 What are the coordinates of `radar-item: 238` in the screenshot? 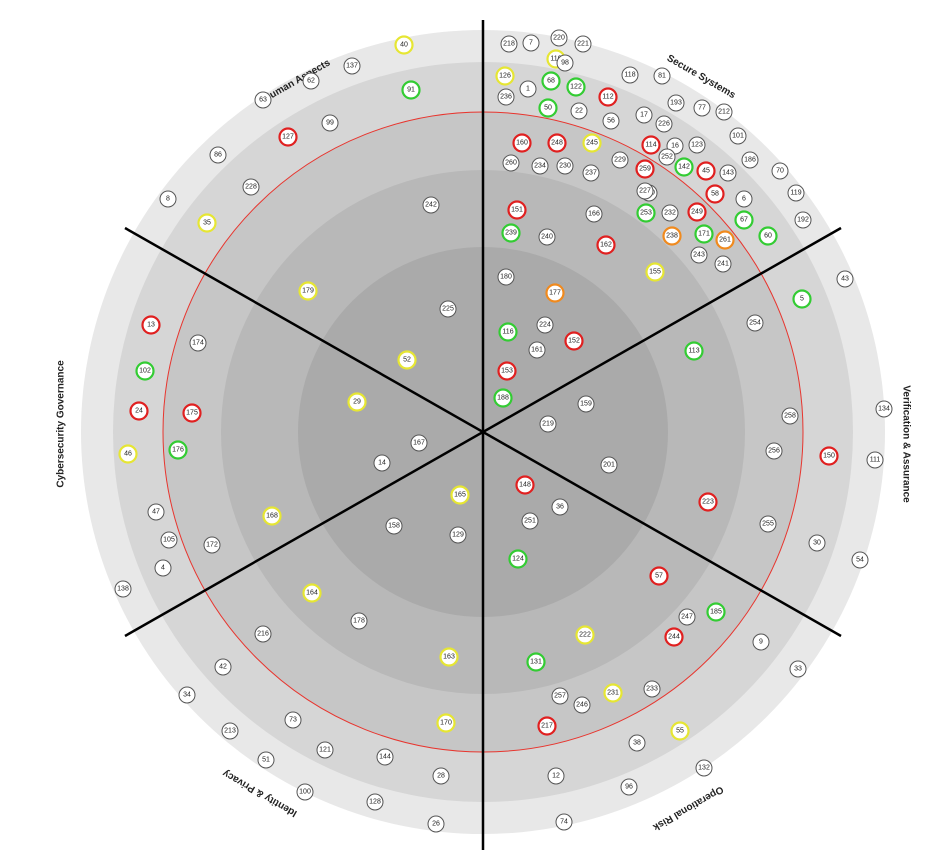 It's located at (672, 236).